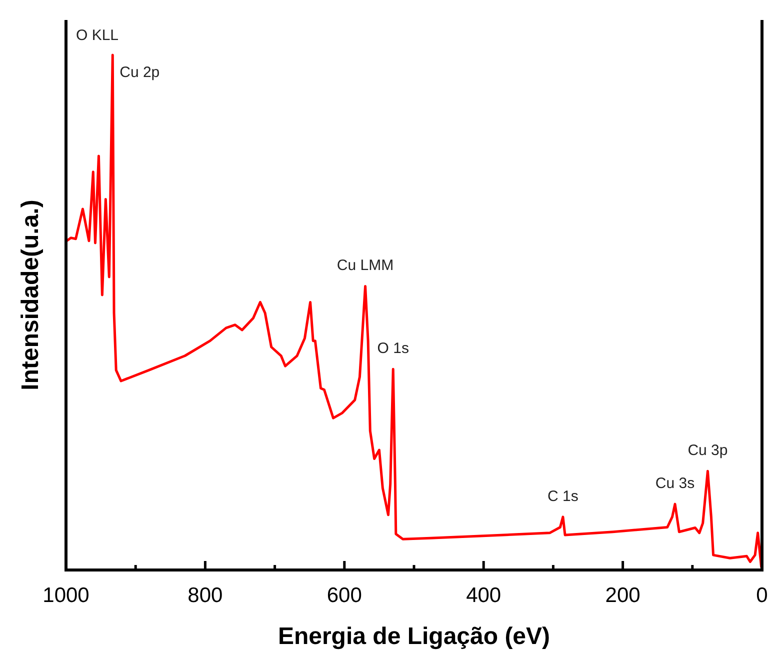  I want to click on x-tick-label: 0, so click(762, 595).